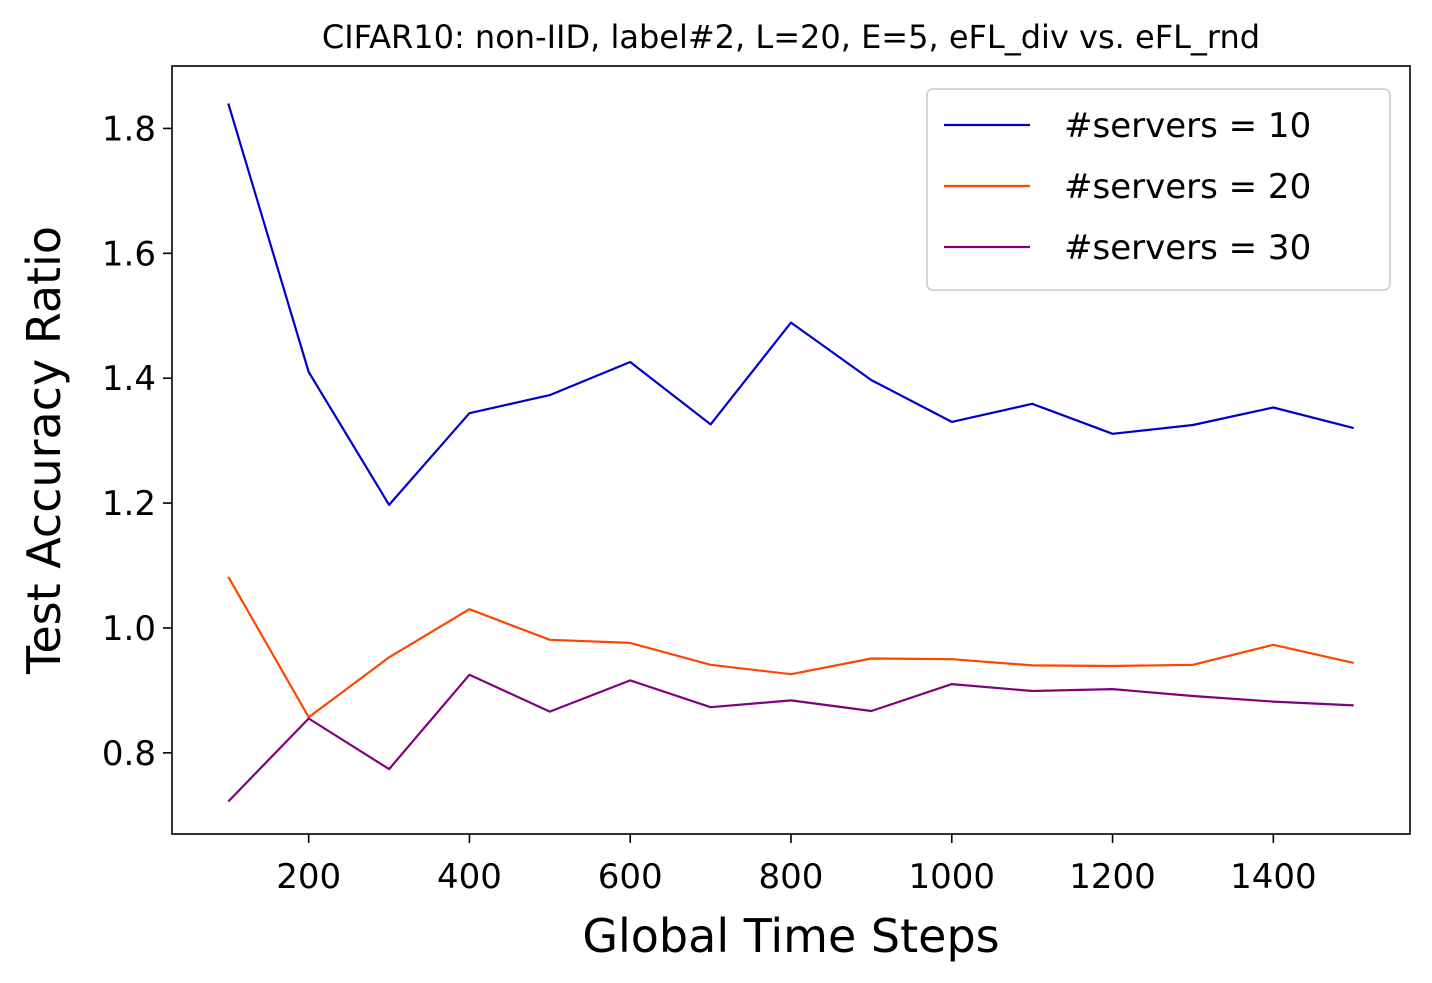 Image resolution: width=1432 pixels, height=983 pixels. What do you see at coordinates (469, 877) in the screenshot?
I see `x-tick-label: 400` at bounding box center [469, 877].